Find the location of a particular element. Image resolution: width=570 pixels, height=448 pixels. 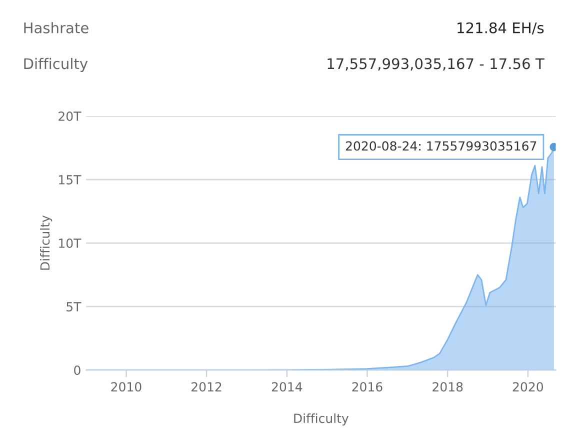

x-tick-label: 2018 is located at coordinates (447, 387).